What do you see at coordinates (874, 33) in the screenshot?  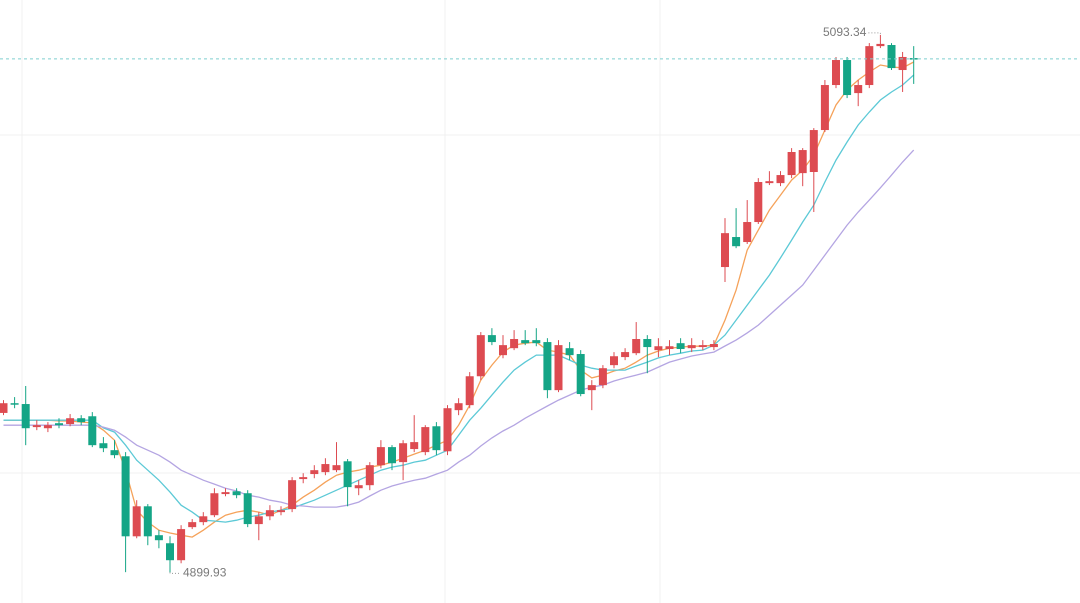 I see `high-pointer` at bounding box center [874, 33].